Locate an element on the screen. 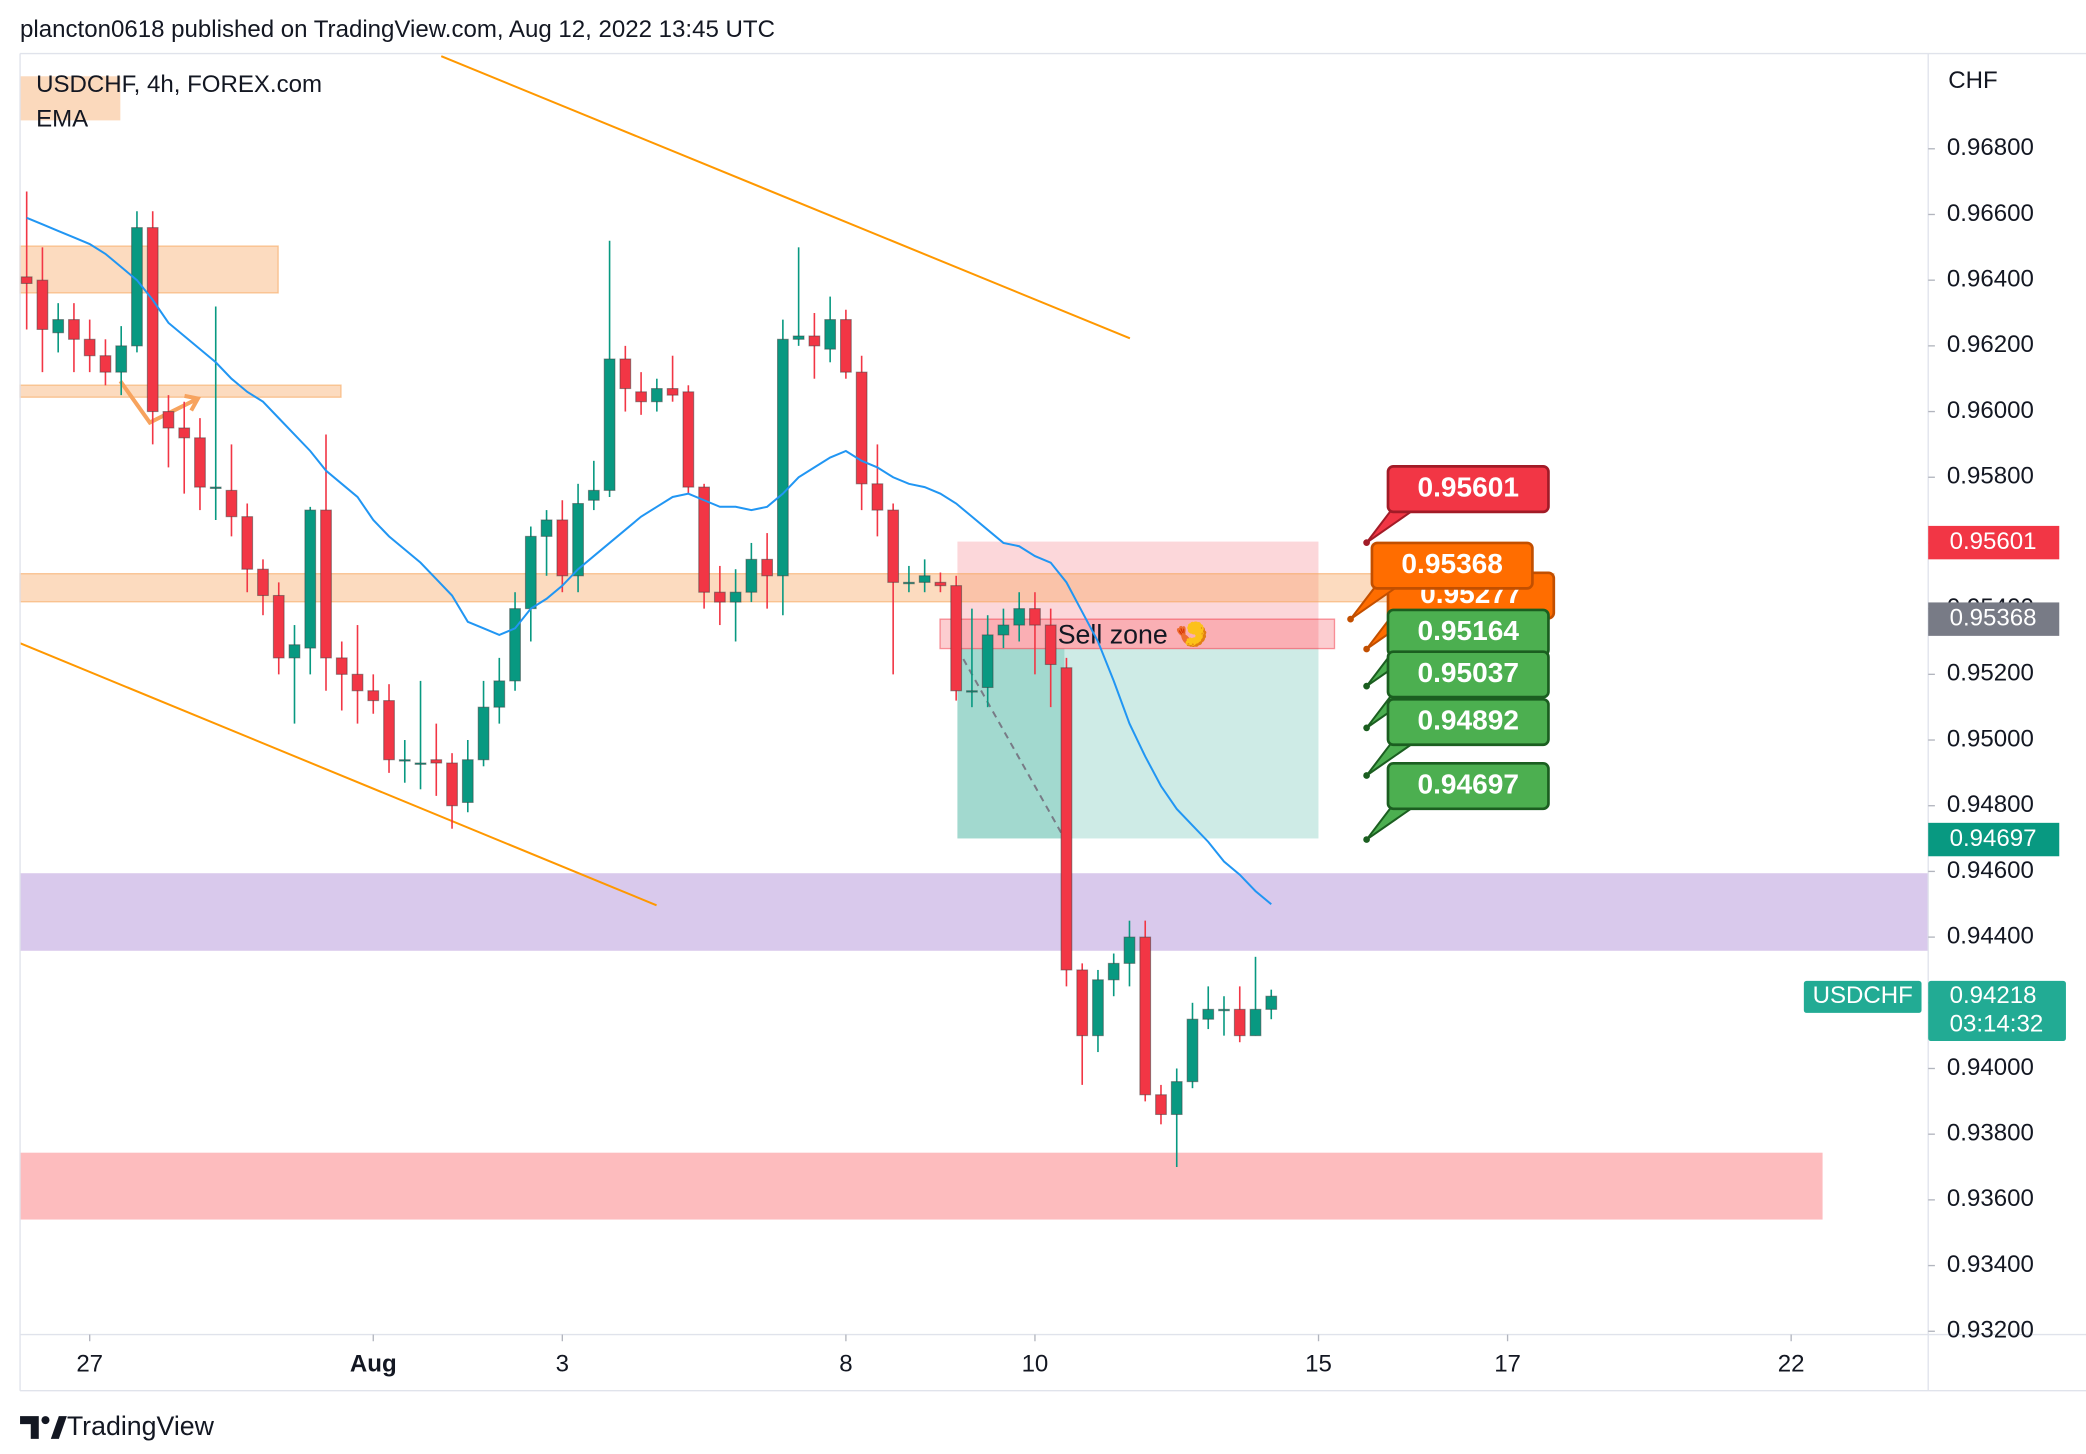  callout: 0.95037 is located at coordinates (1456, 691).